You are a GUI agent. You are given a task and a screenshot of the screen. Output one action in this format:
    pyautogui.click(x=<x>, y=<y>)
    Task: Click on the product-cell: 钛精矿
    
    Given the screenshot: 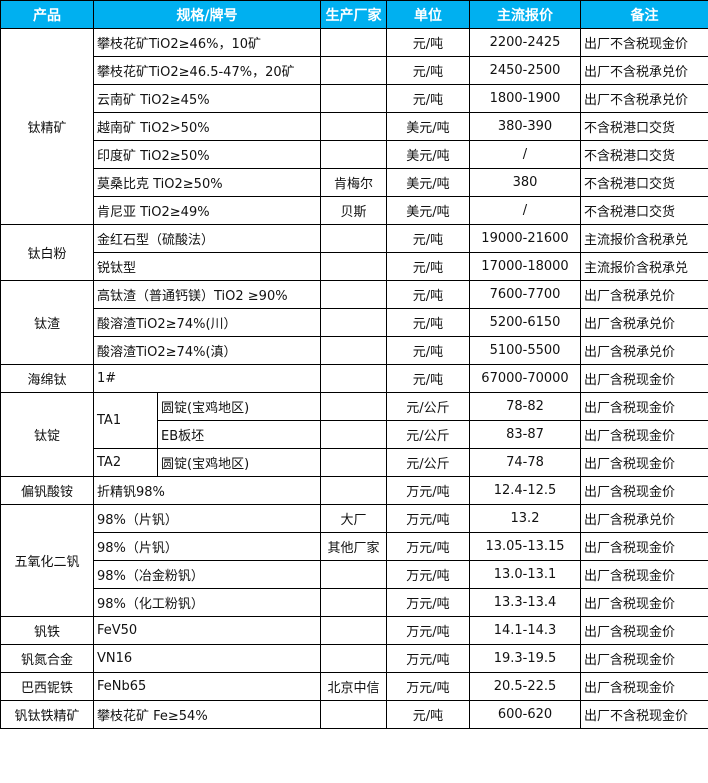 What is the action you would take?
    pyautogui.click(x=47, y=126)
    